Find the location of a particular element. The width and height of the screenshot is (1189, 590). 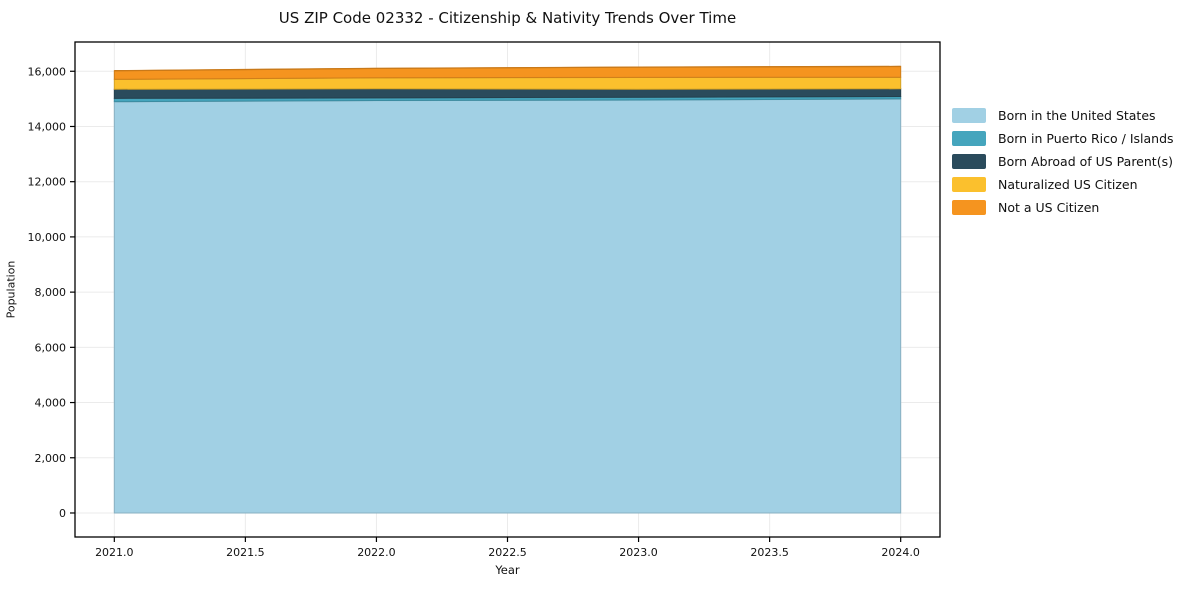

legend-swatch-puerto-rico is located at coordinates (969, 138).